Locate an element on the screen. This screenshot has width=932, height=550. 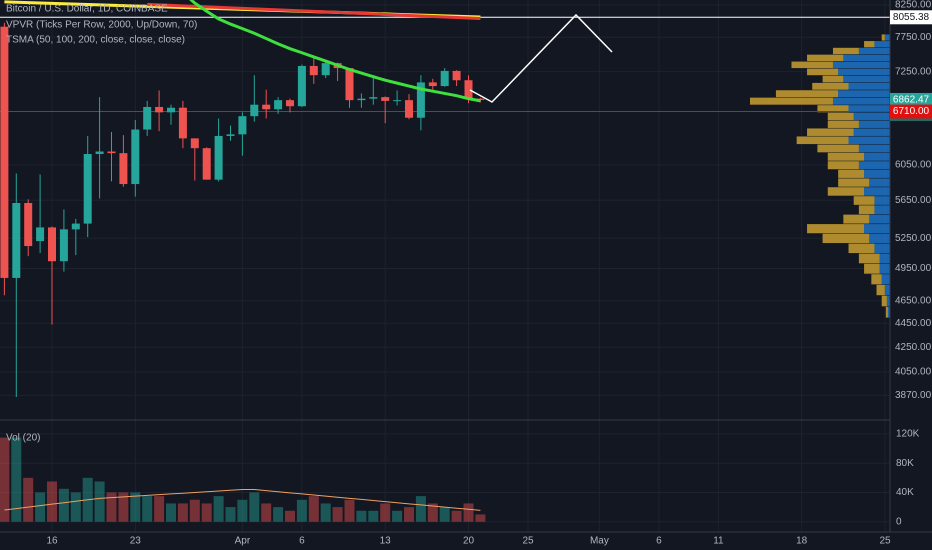
y-tick-label: 4950.00 is located at coordinates (913, 268).